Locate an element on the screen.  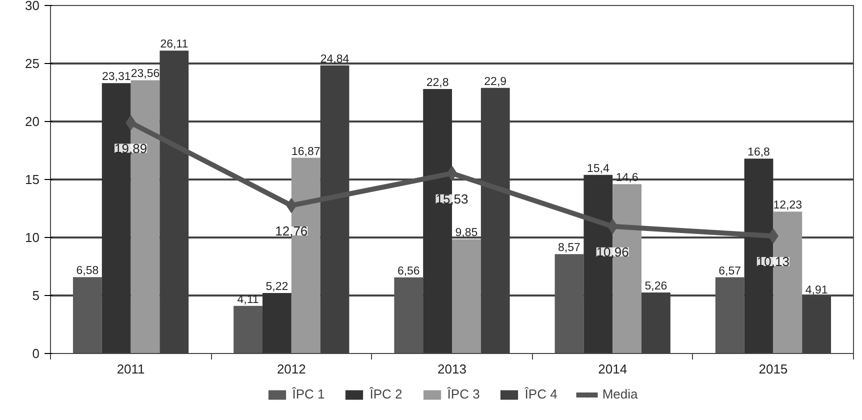
data-label: 5,26 is located at coordinates (656, 286).